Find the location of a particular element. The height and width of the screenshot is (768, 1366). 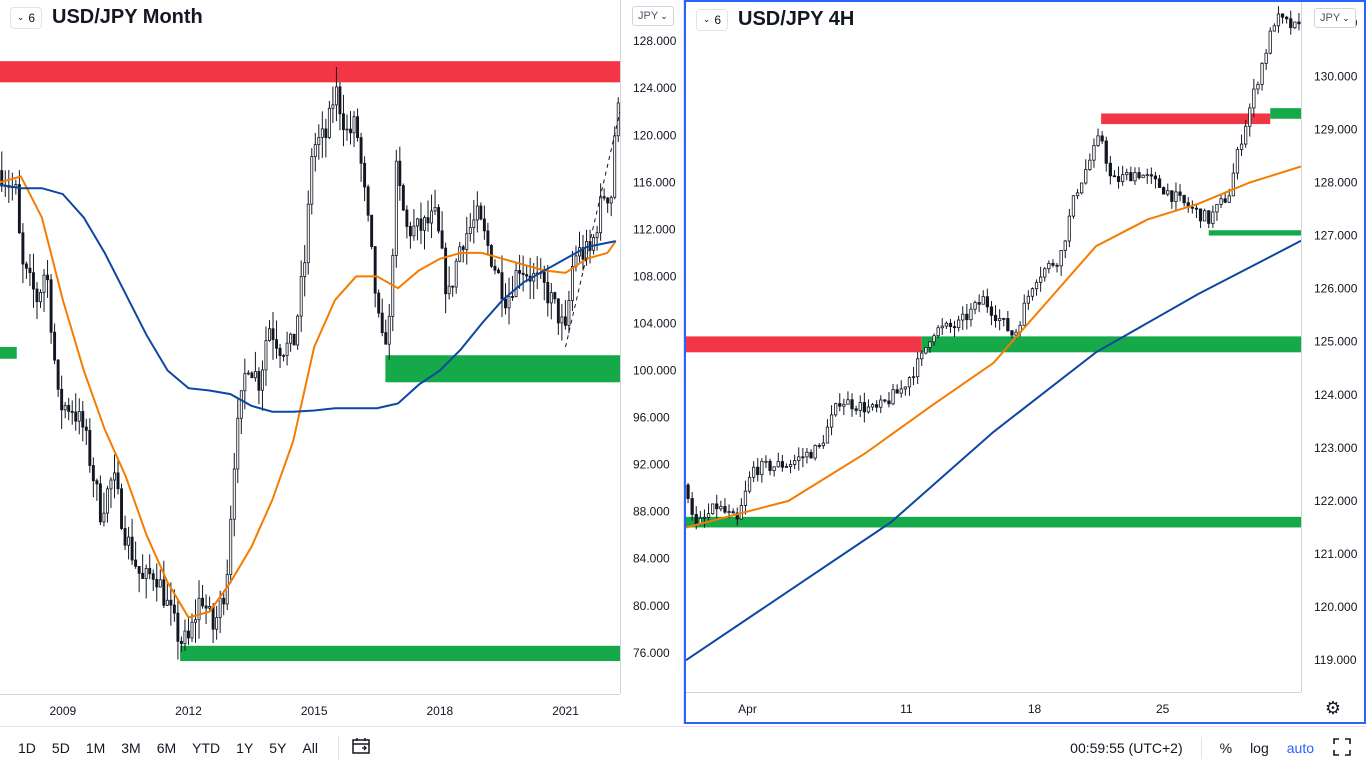

range-5y: 5Y is located at coordinates (278, 747).